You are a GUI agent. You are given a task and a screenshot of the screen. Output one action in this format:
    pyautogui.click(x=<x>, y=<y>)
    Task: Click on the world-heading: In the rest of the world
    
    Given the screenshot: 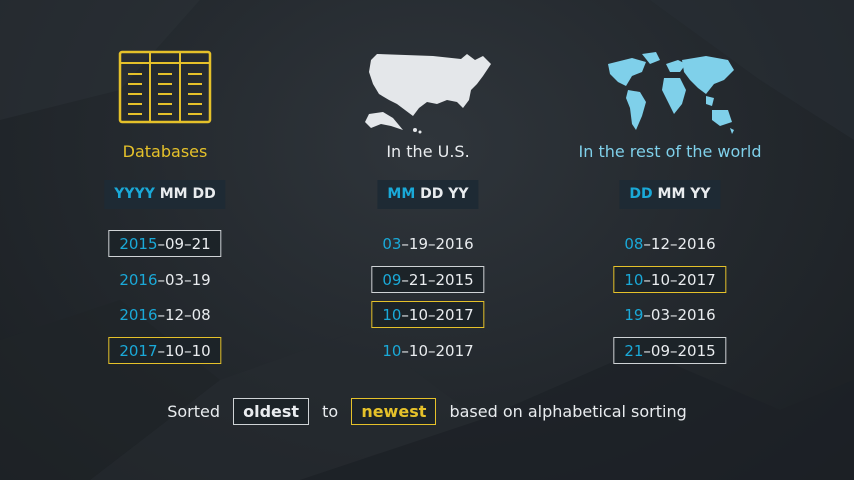 What is the action you would take?
    pyautogui.click(x=670, y=151)
    